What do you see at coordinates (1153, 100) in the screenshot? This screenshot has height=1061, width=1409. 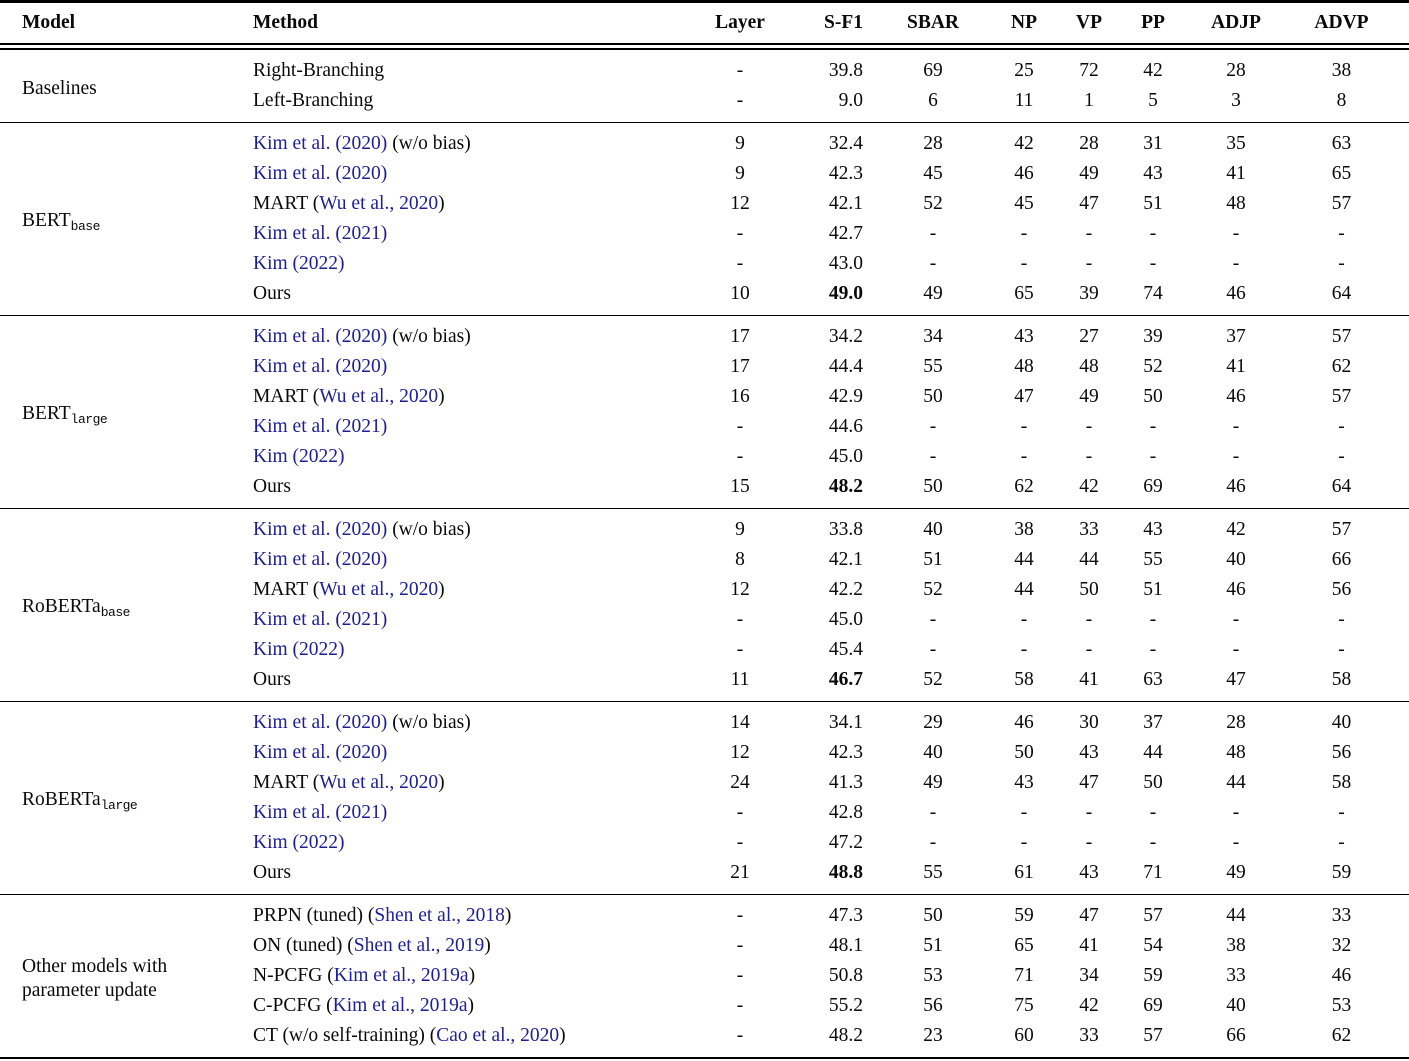 I see `cell-pp: 5` at bounding box center [1153, 100].